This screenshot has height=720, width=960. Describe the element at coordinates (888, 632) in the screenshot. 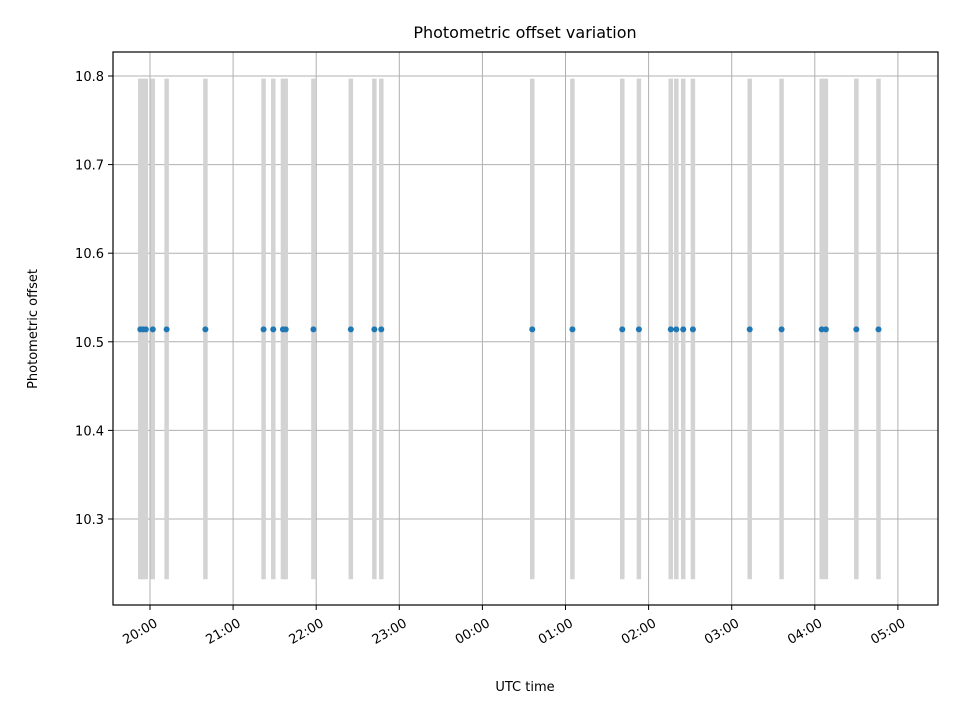

I see `x-tick-label: 05:00` at that location.